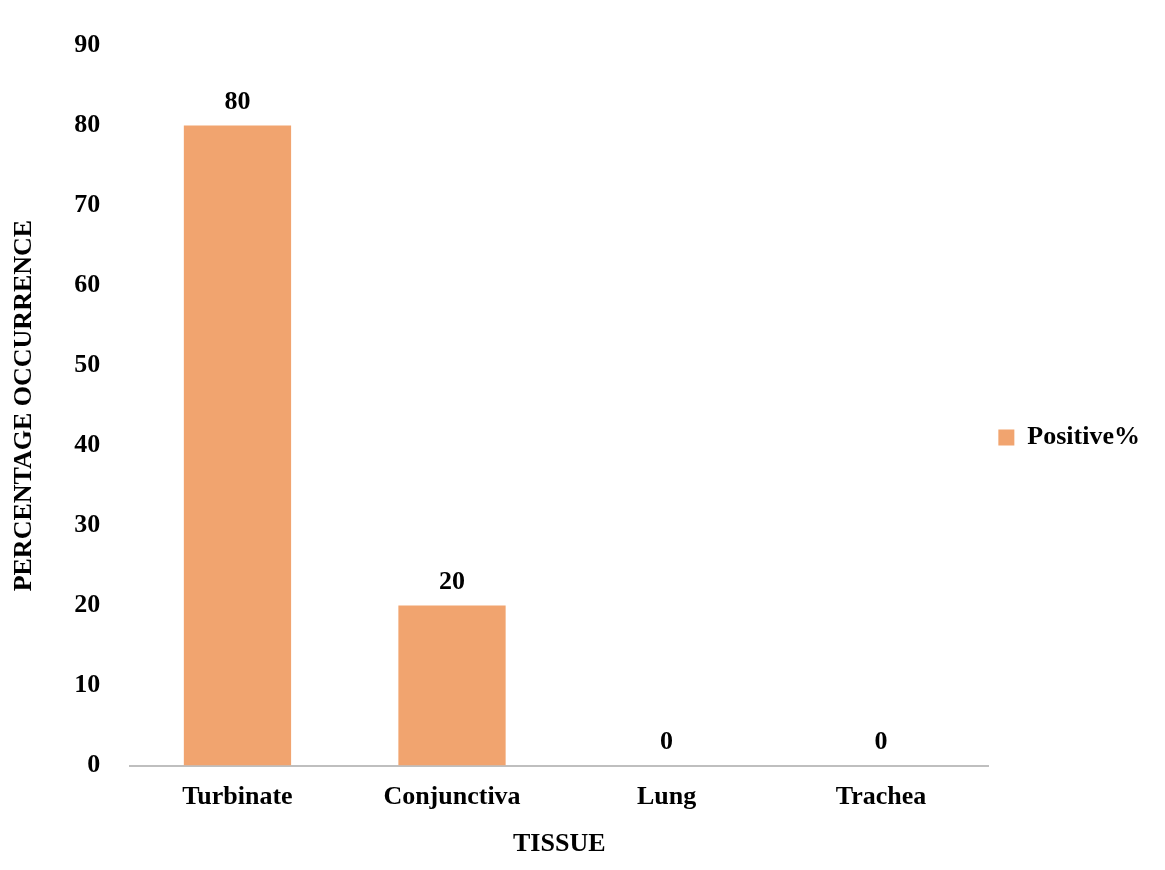 The height and width of the screenshot is (870, 1165). Describe the element at coordinates (87, 284) in the screenshot. I see `y-tick-label: 60` at that location.